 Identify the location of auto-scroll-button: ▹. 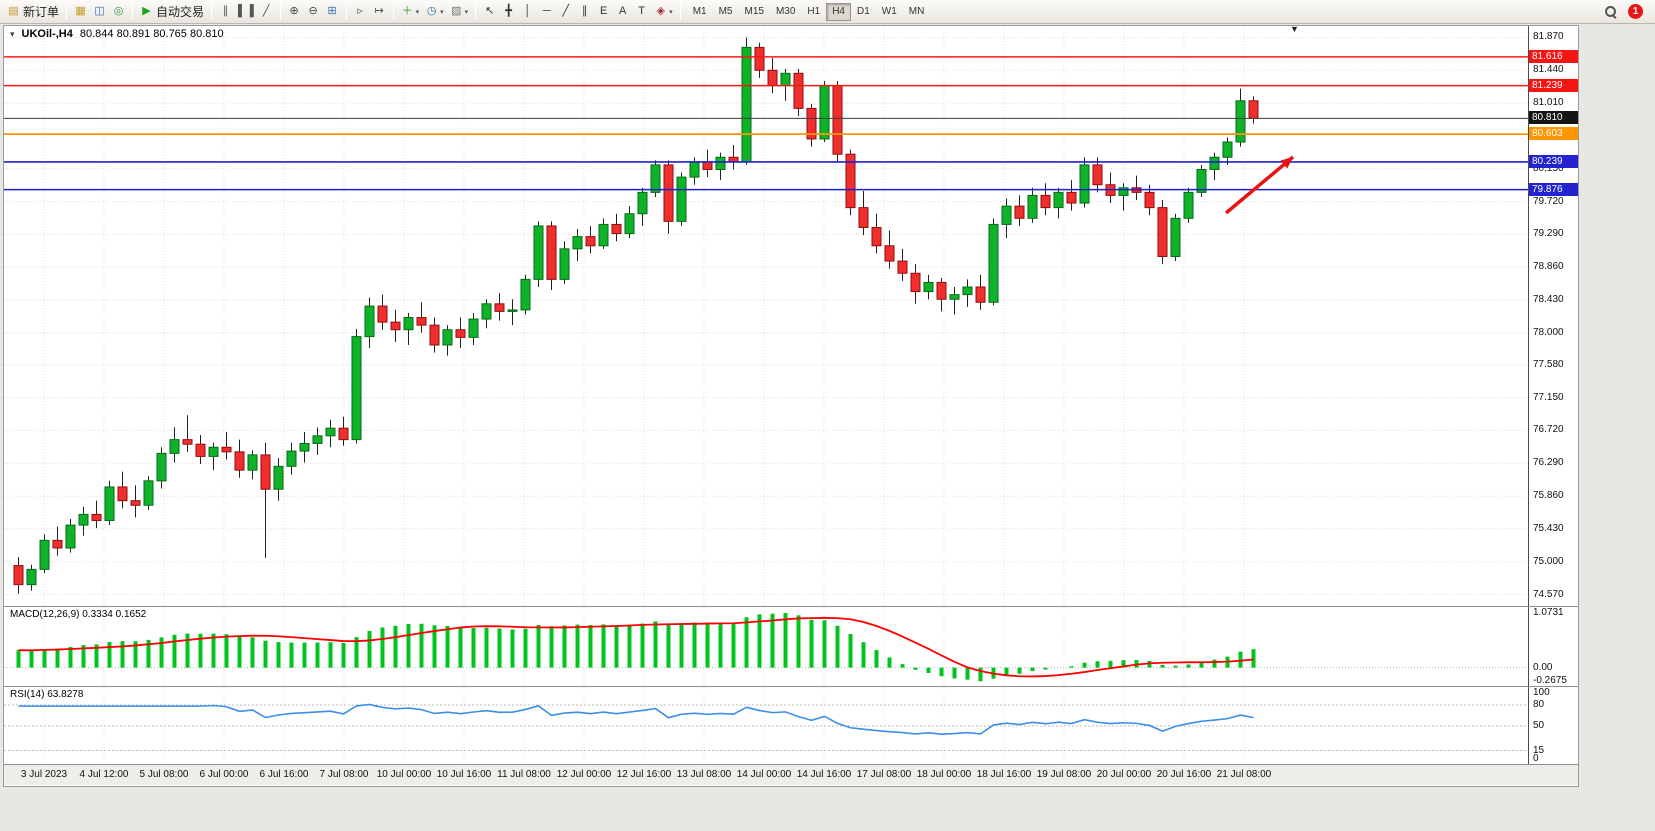
(360, 12).